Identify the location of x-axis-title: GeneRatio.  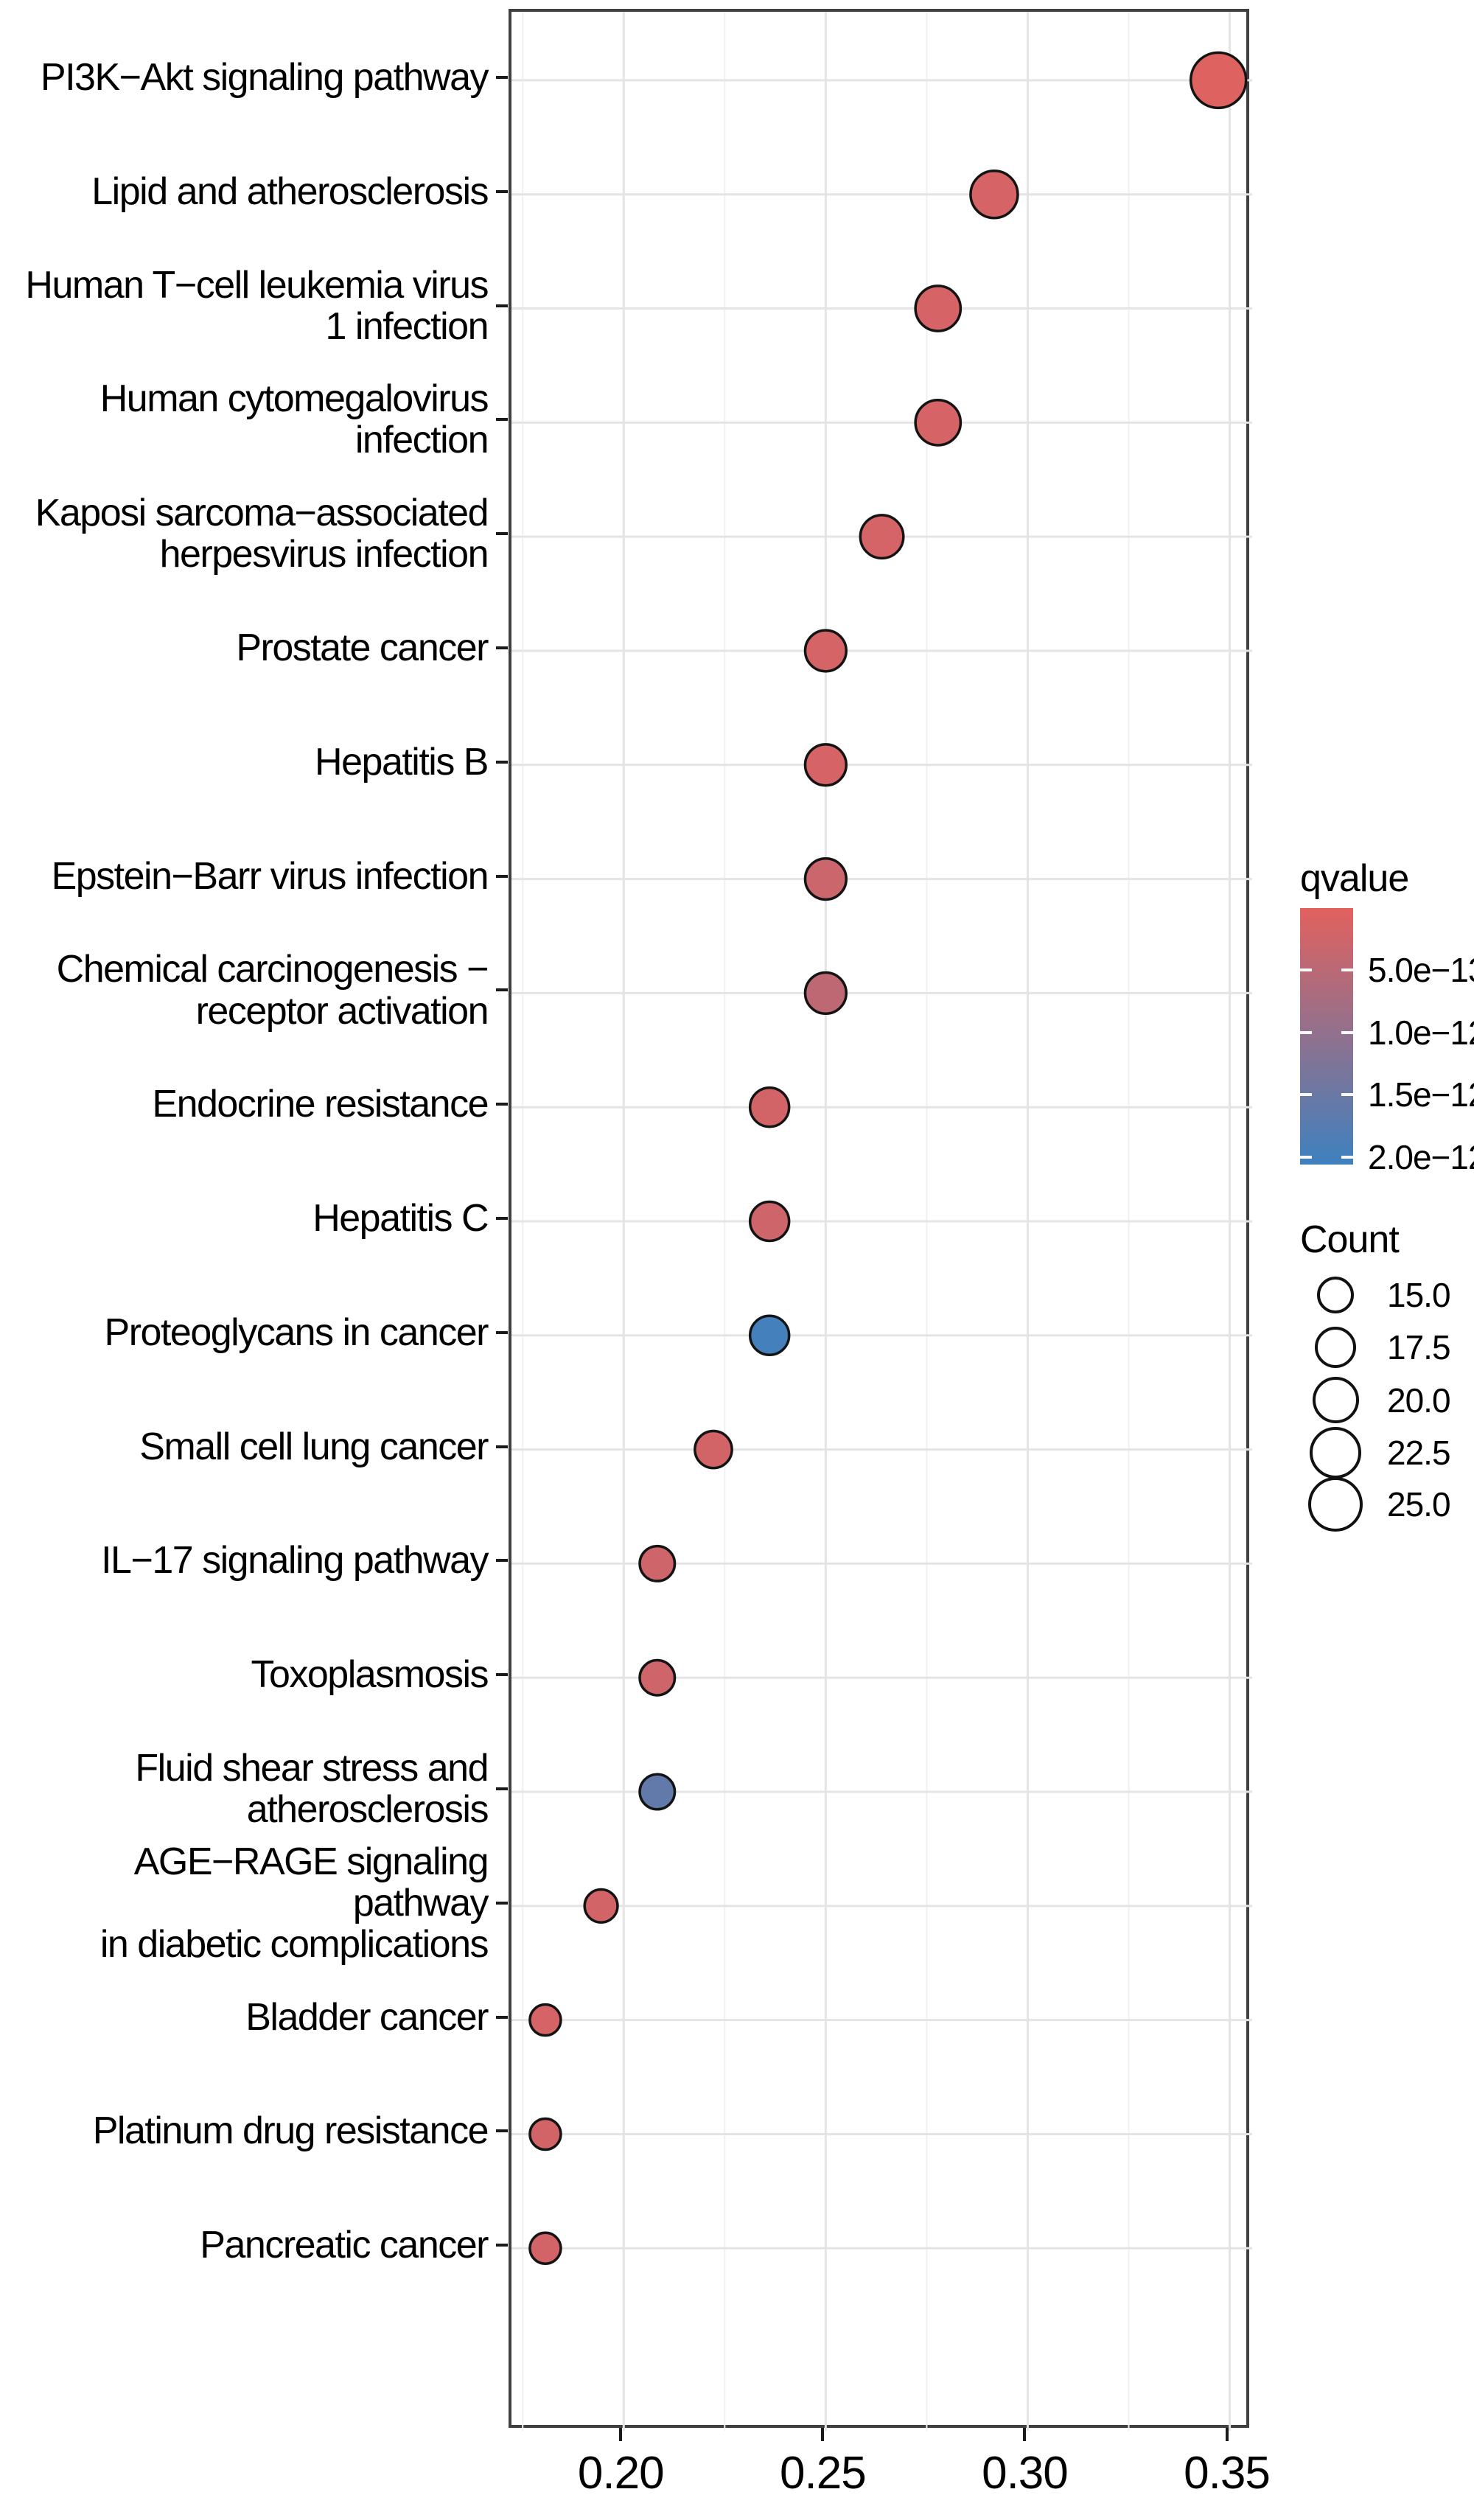
(879, 2516).